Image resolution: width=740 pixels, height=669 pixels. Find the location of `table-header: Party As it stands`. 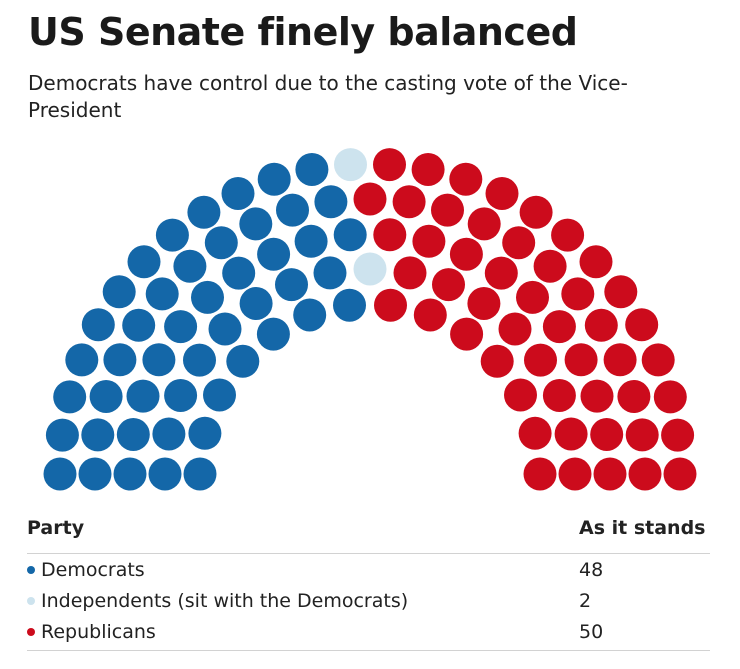

table-header: Party As it stands is located at coordinates (368, 535).